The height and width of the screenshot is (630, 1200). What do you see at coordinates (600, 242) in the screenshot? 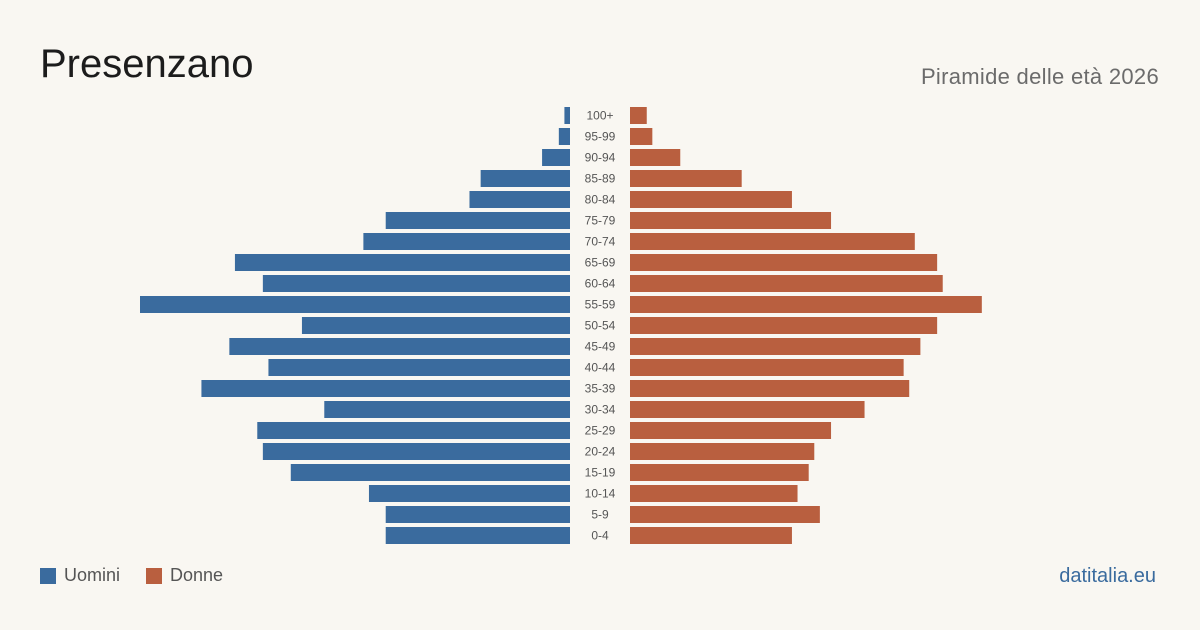
I see `age-label-70-74: 70-74` at bounding box center [600, 242].